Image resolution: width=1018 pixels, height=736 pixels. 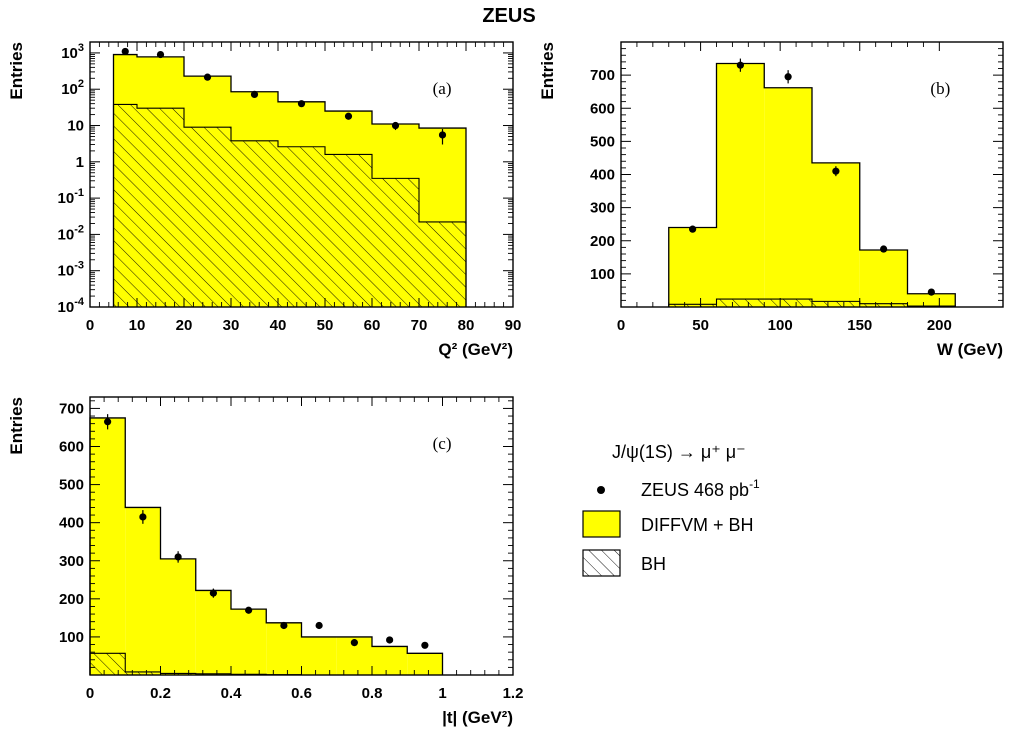 I want to click on x-tick-label: 0.6, so click(x=301, y=693).